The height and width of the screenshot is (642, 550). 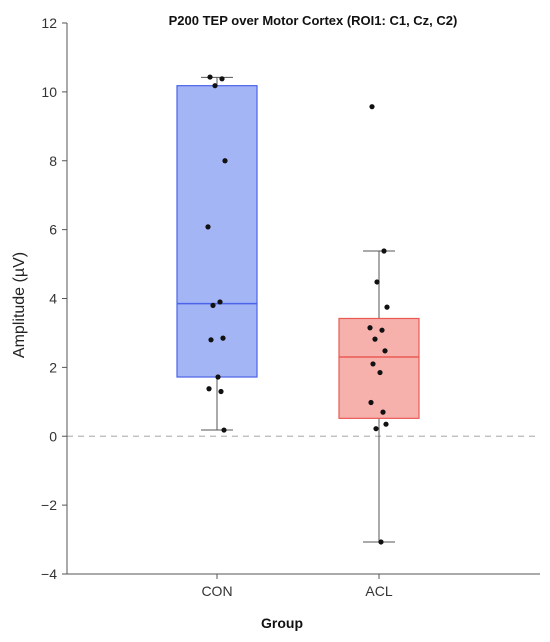 I want to click on y-tick-label: 6, so click(x=53, y=230).